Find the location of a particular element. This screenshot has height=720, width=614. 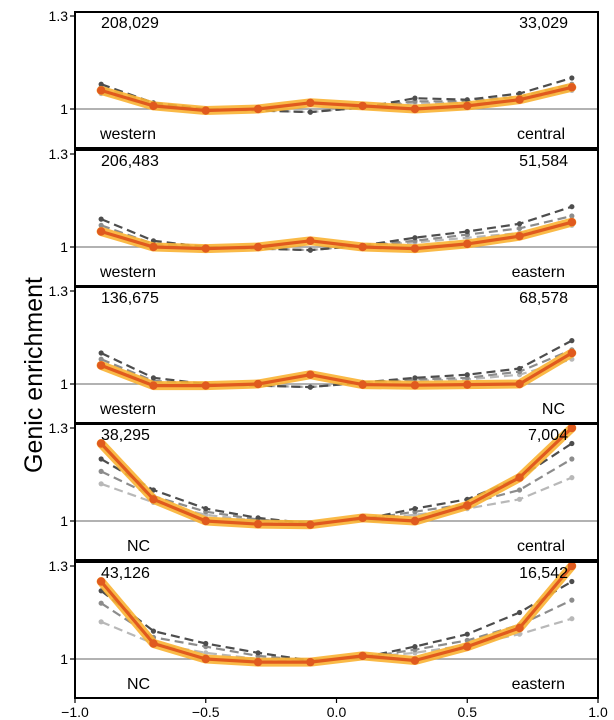

region-label-right: NC is located at coordinates (553, 409).